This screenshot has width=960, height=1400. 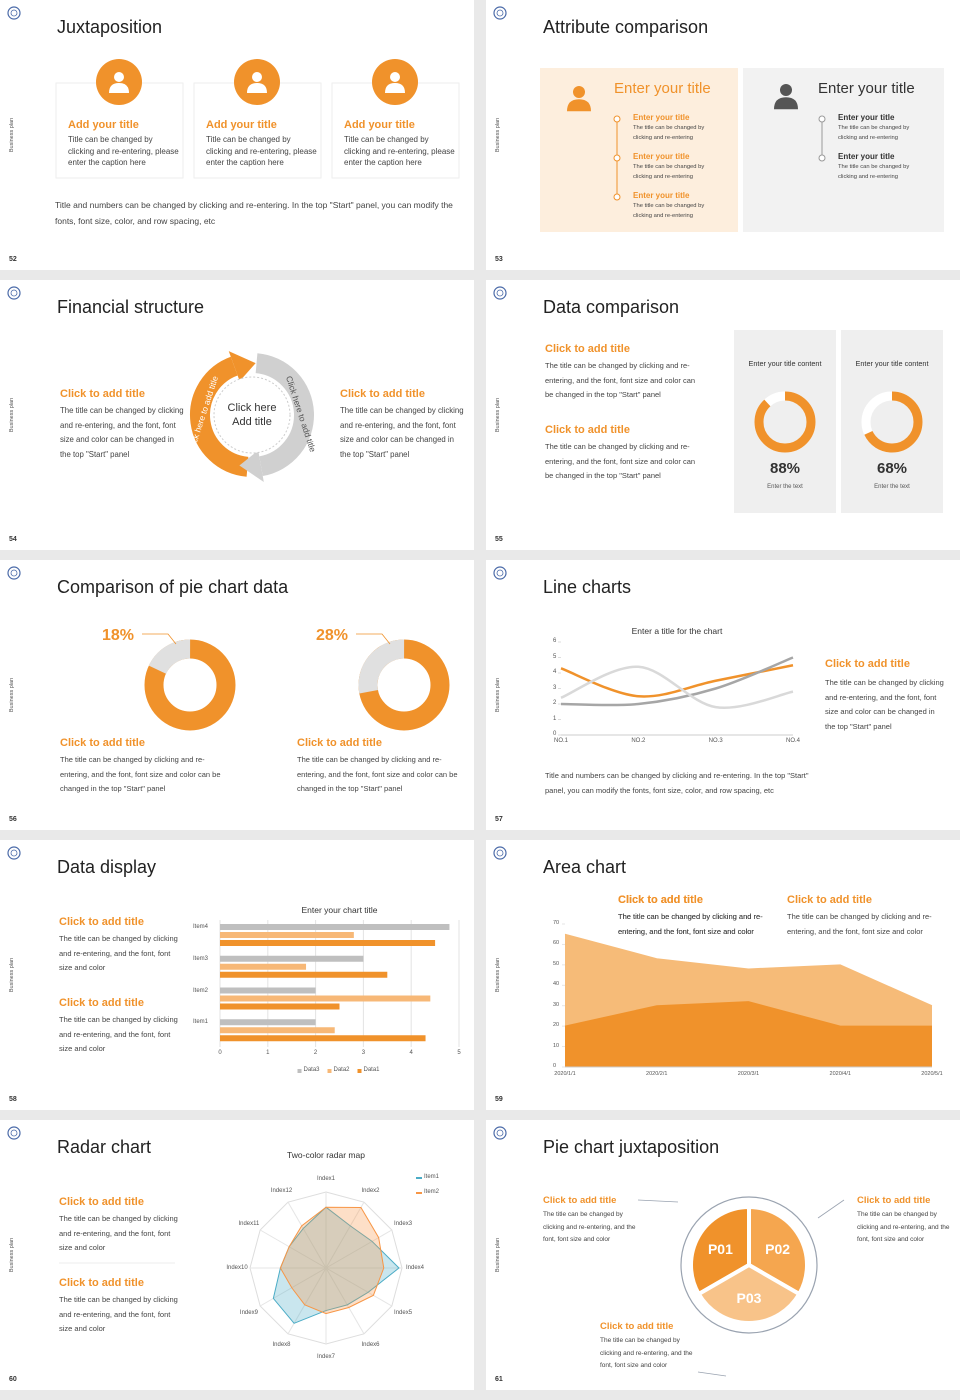 What do you see at coordinates (403, 1223) in the screenshot?
I see `axis-label: Index3` at bounding box center [403, 1223].